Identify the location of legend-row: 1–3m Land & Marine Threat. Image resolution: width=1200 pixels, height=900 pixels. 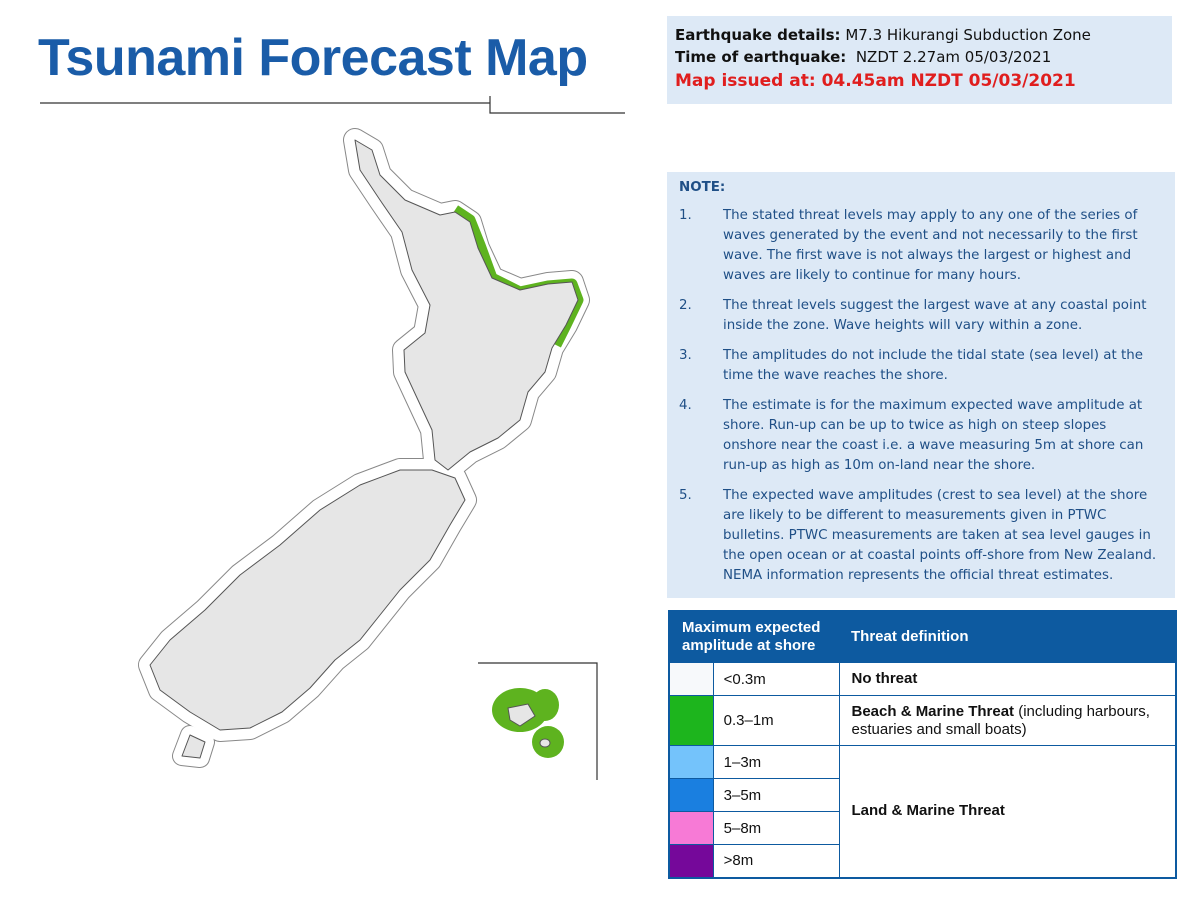
(922, 811).